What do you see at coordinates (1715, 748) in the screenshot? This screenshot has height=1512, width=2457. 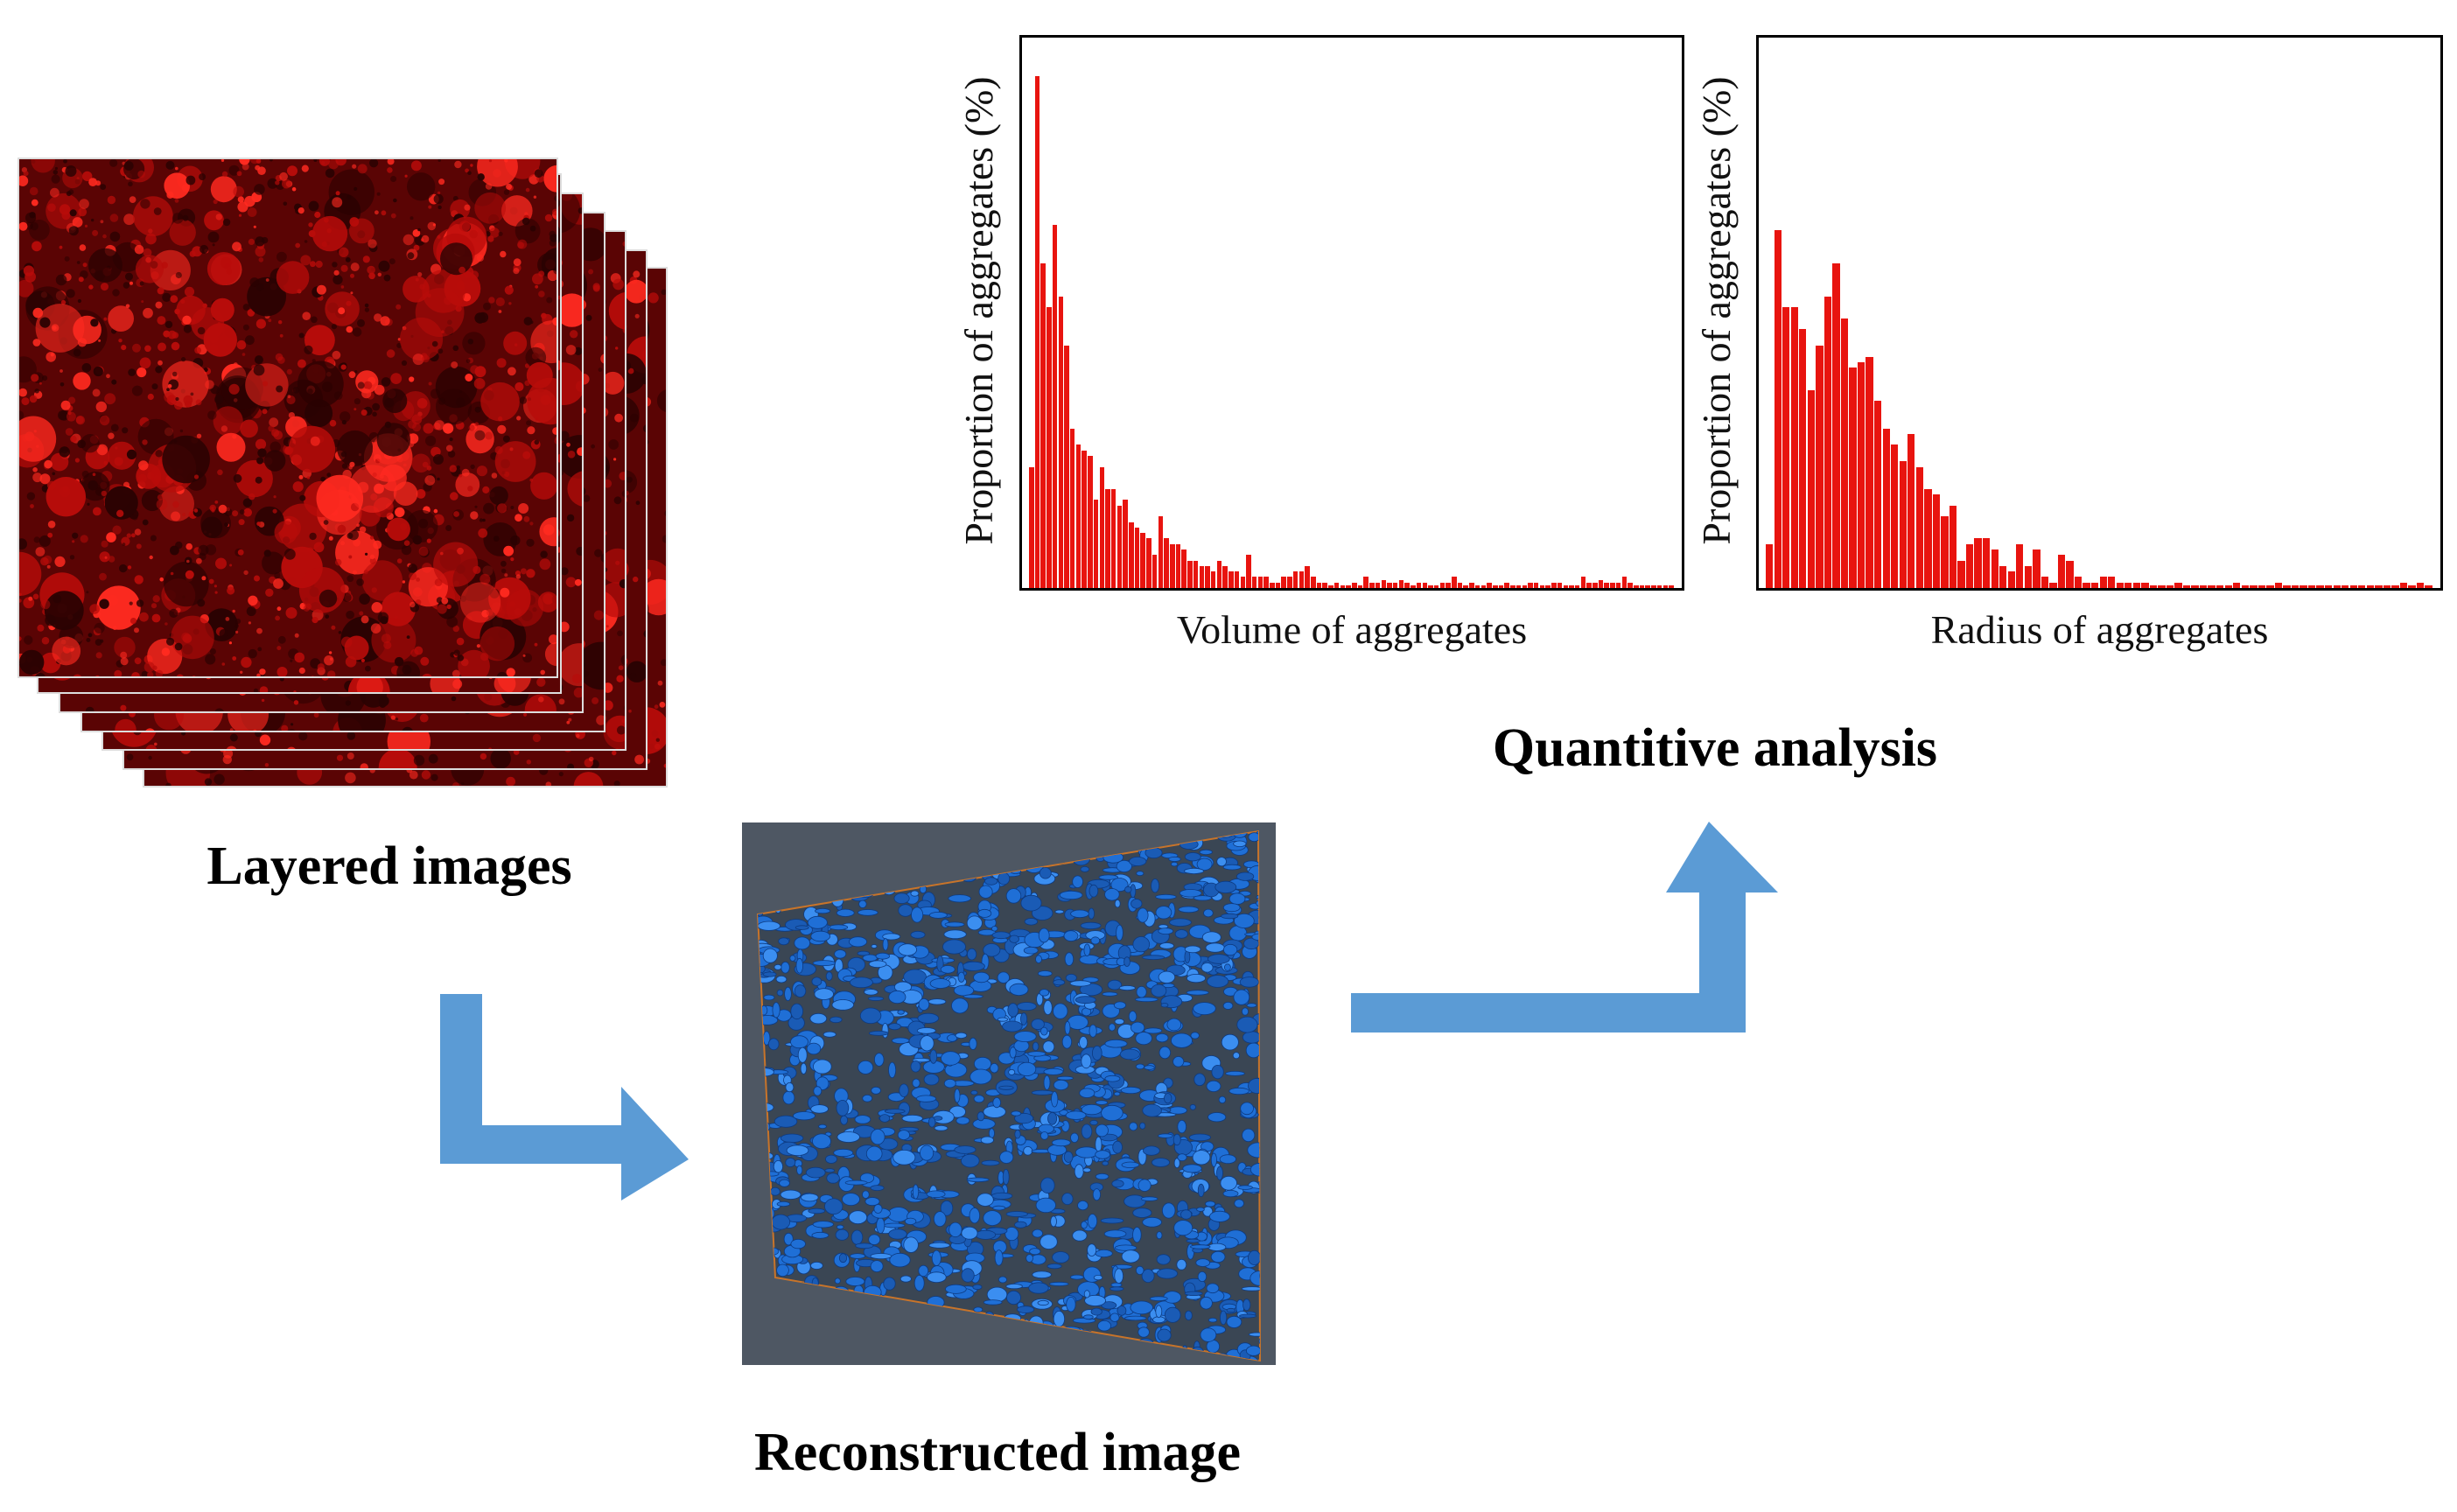 I see `caption-quantitative-analysis: Quantitive analysis` at bounding box center [1715, 748].